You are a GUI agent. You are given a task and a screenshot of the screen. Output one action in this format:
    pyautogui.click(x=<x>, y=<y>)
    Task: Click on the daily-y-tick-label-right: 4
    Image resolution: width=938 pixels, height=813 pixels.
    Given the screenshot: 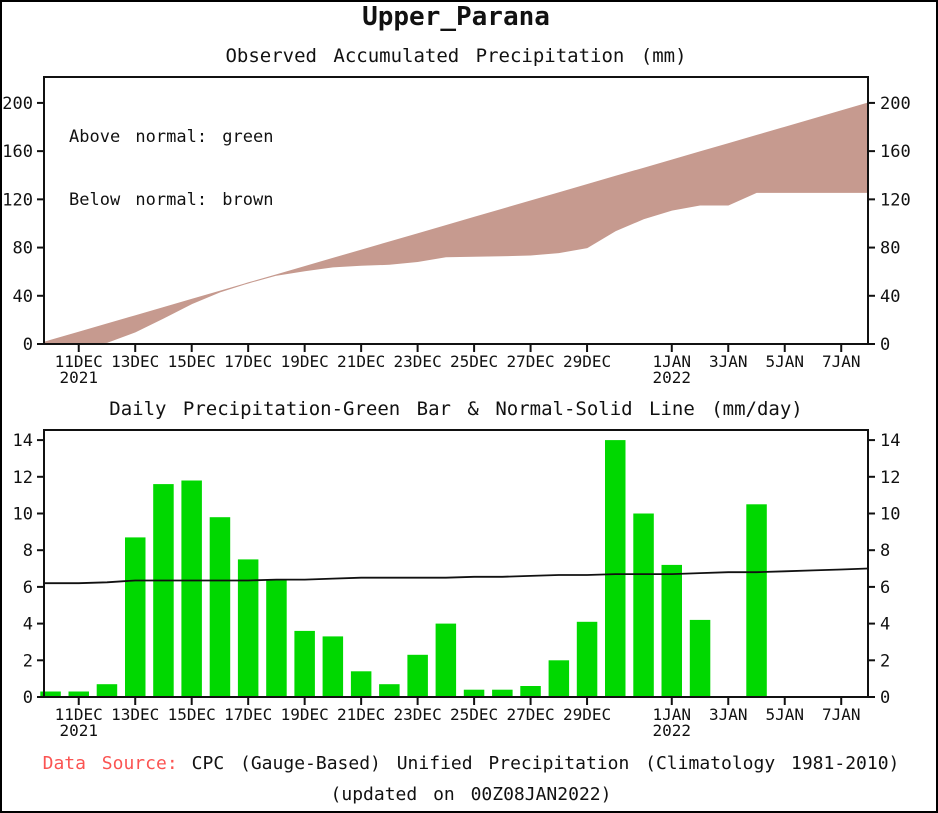 What is the action you would take?
    pyautogui.click(x=885, y=625)
    